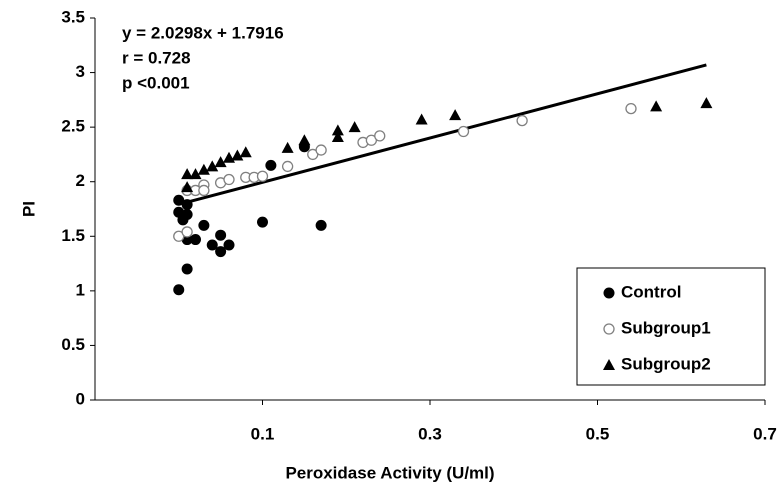 Image resolution: width=782 pixels, height=490 pixels. I want to click on y-tick-label: 1, so click(80, 289).